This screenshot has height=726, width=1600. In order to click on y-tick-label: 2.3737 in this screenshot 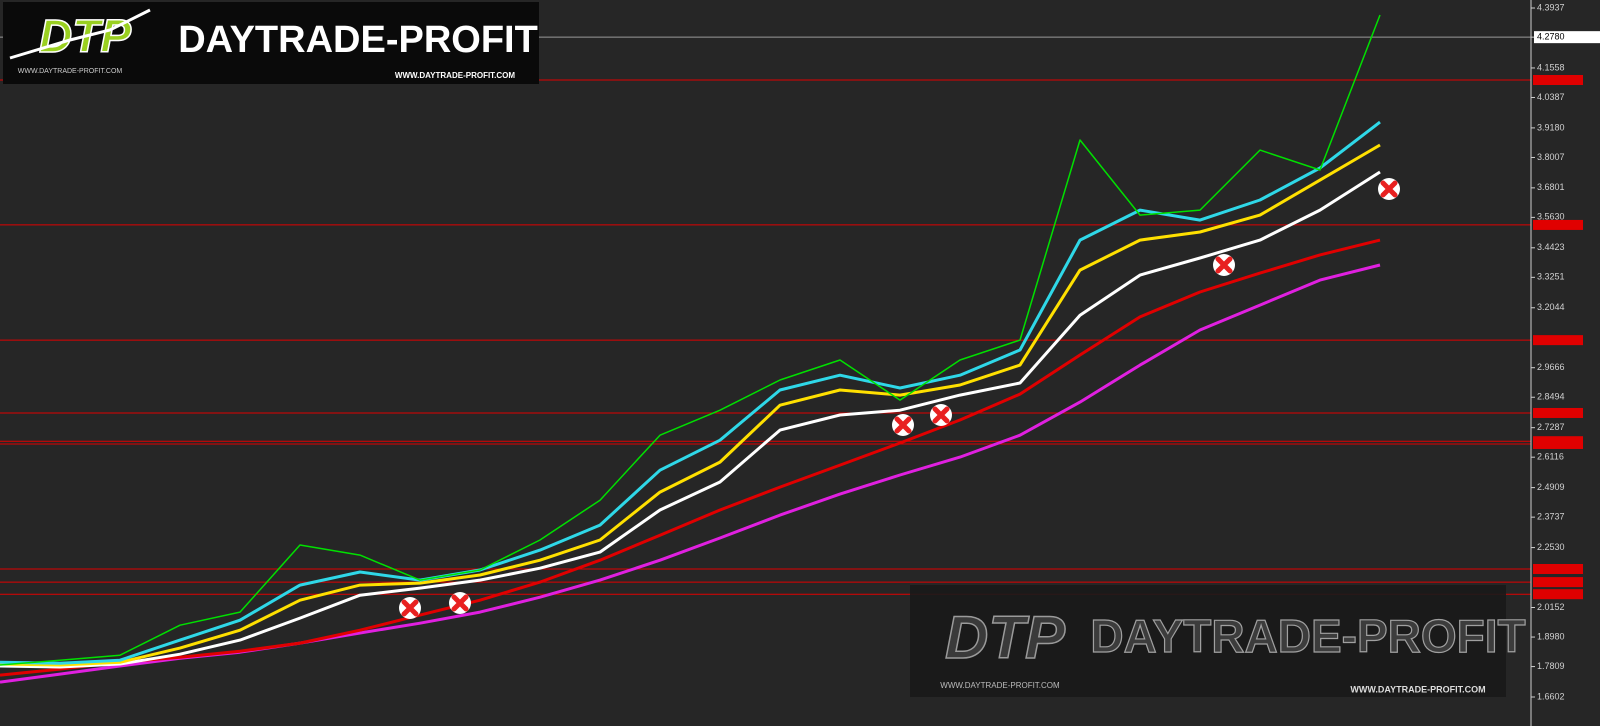, I will do `click(1551, 517)`.